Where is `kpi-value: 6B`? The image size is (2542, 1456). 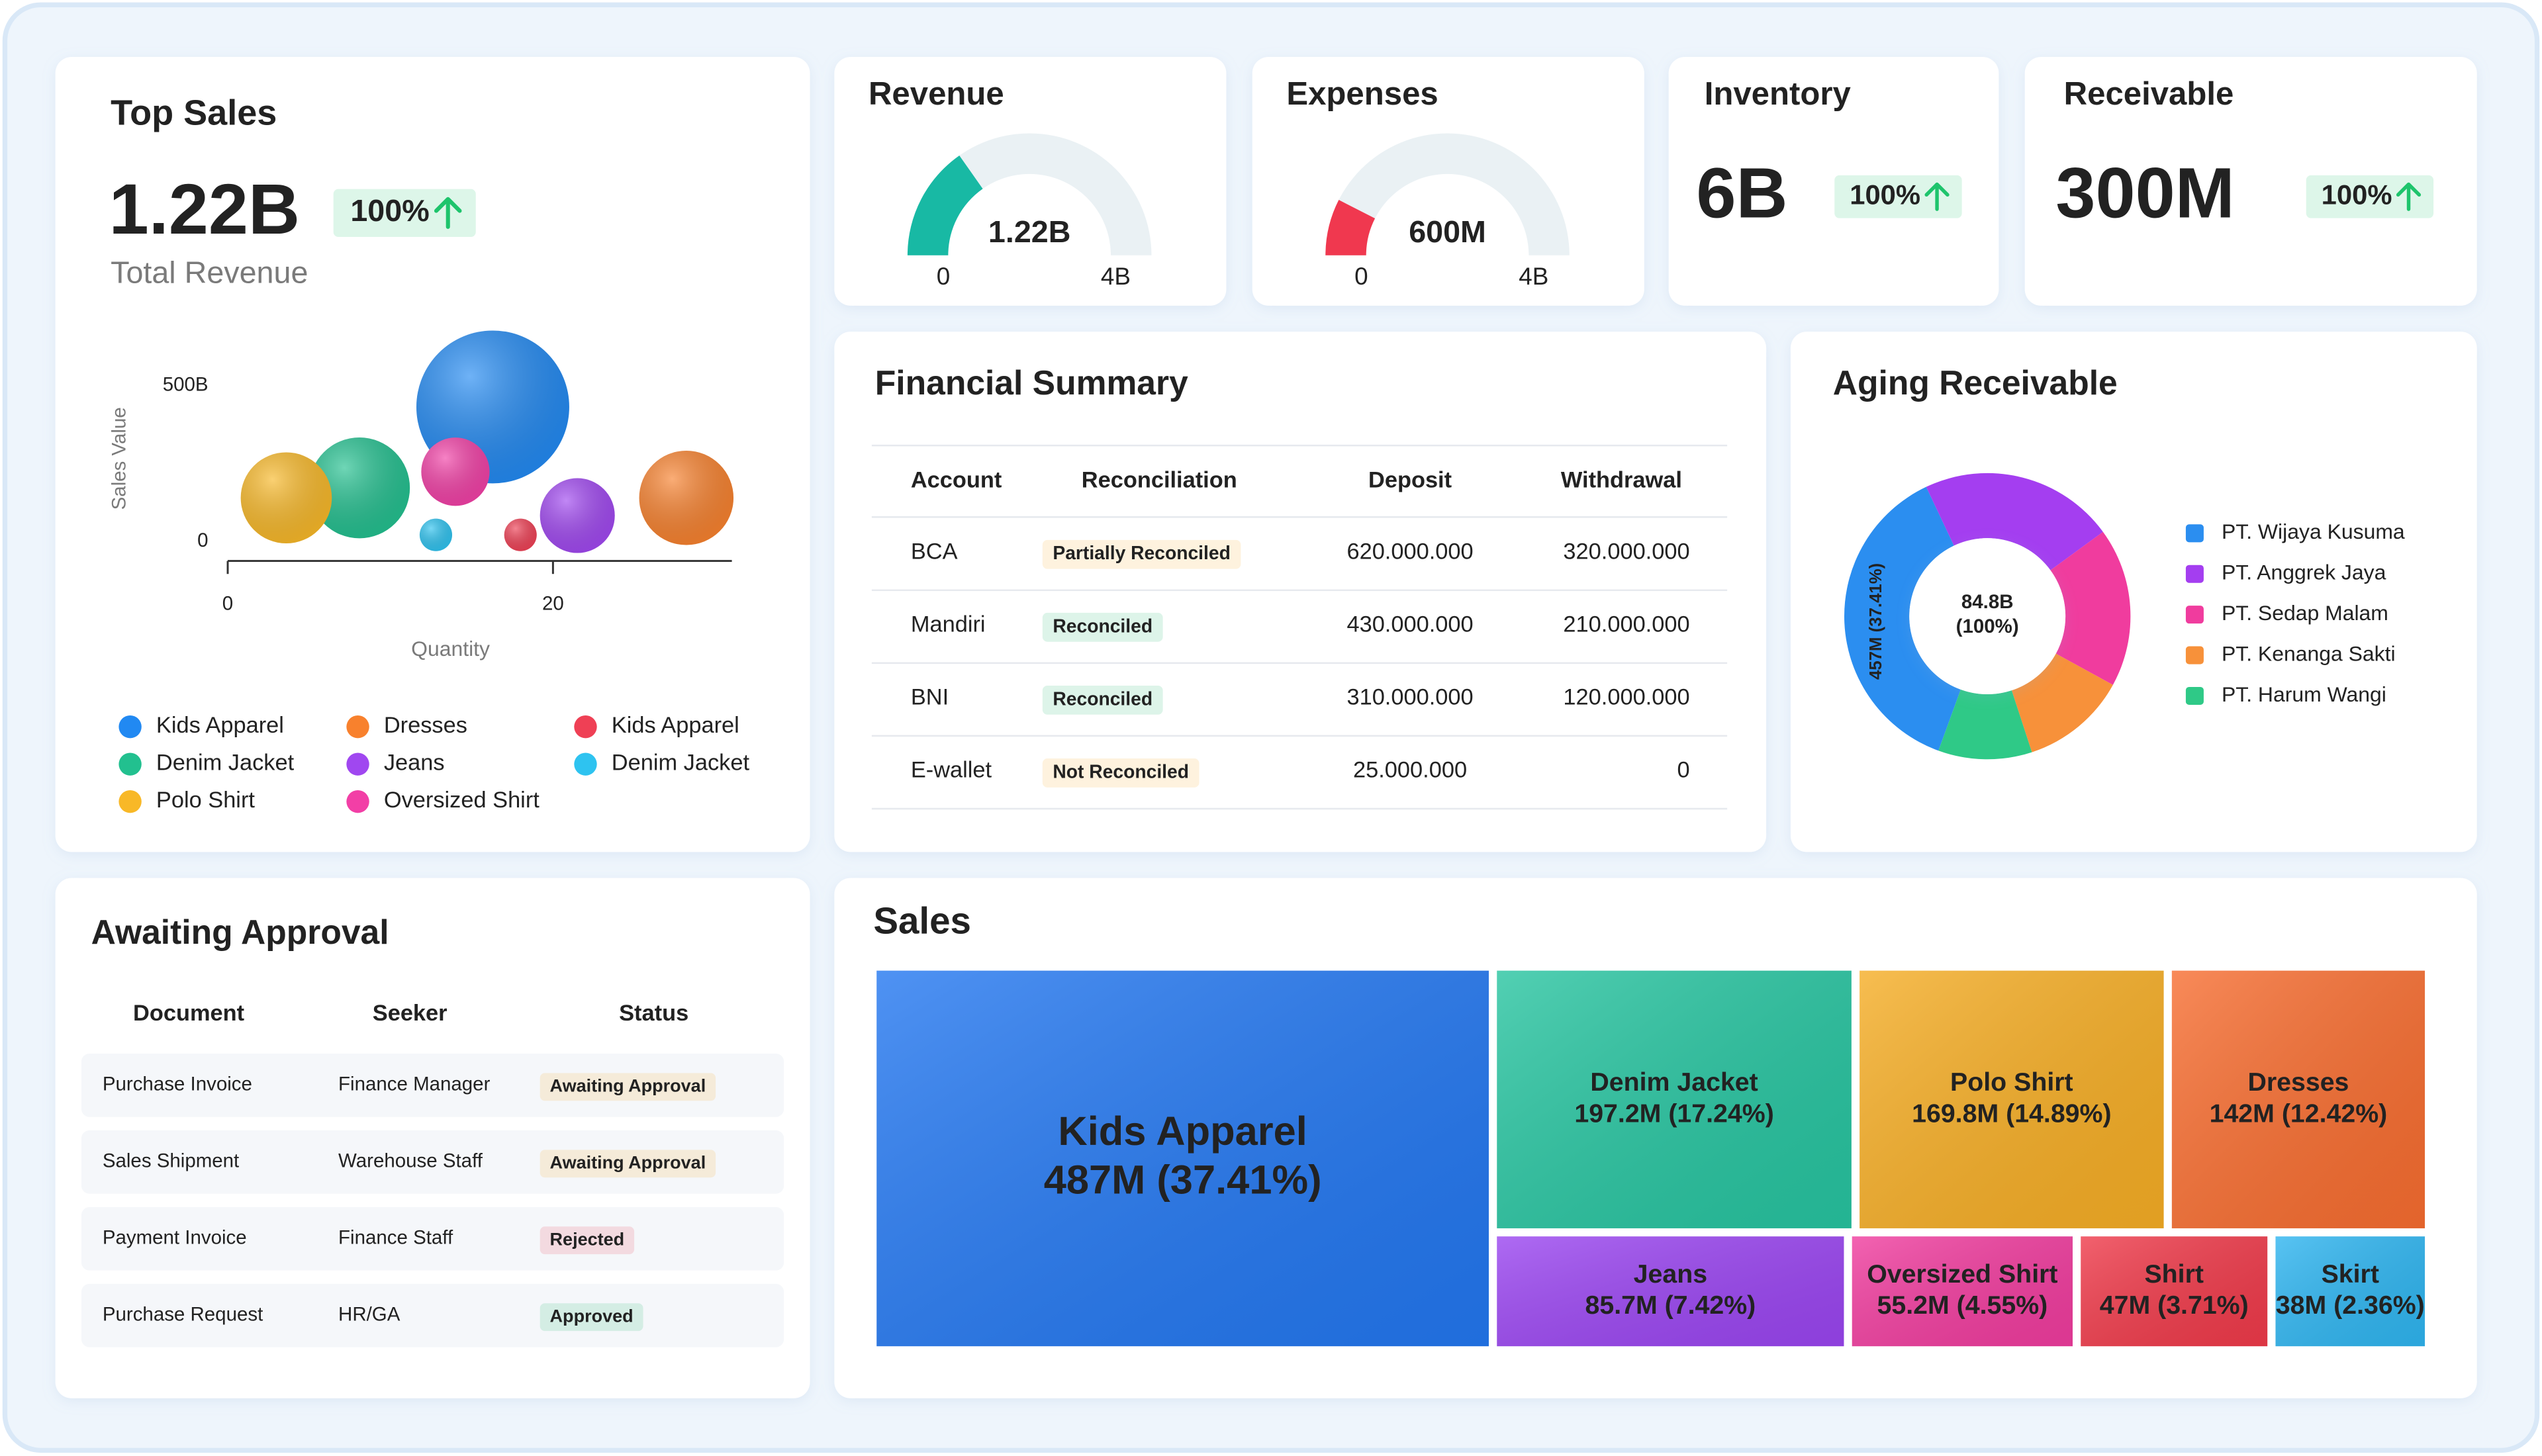 kpi-value: 6B is located at coordinates (1742, 192).